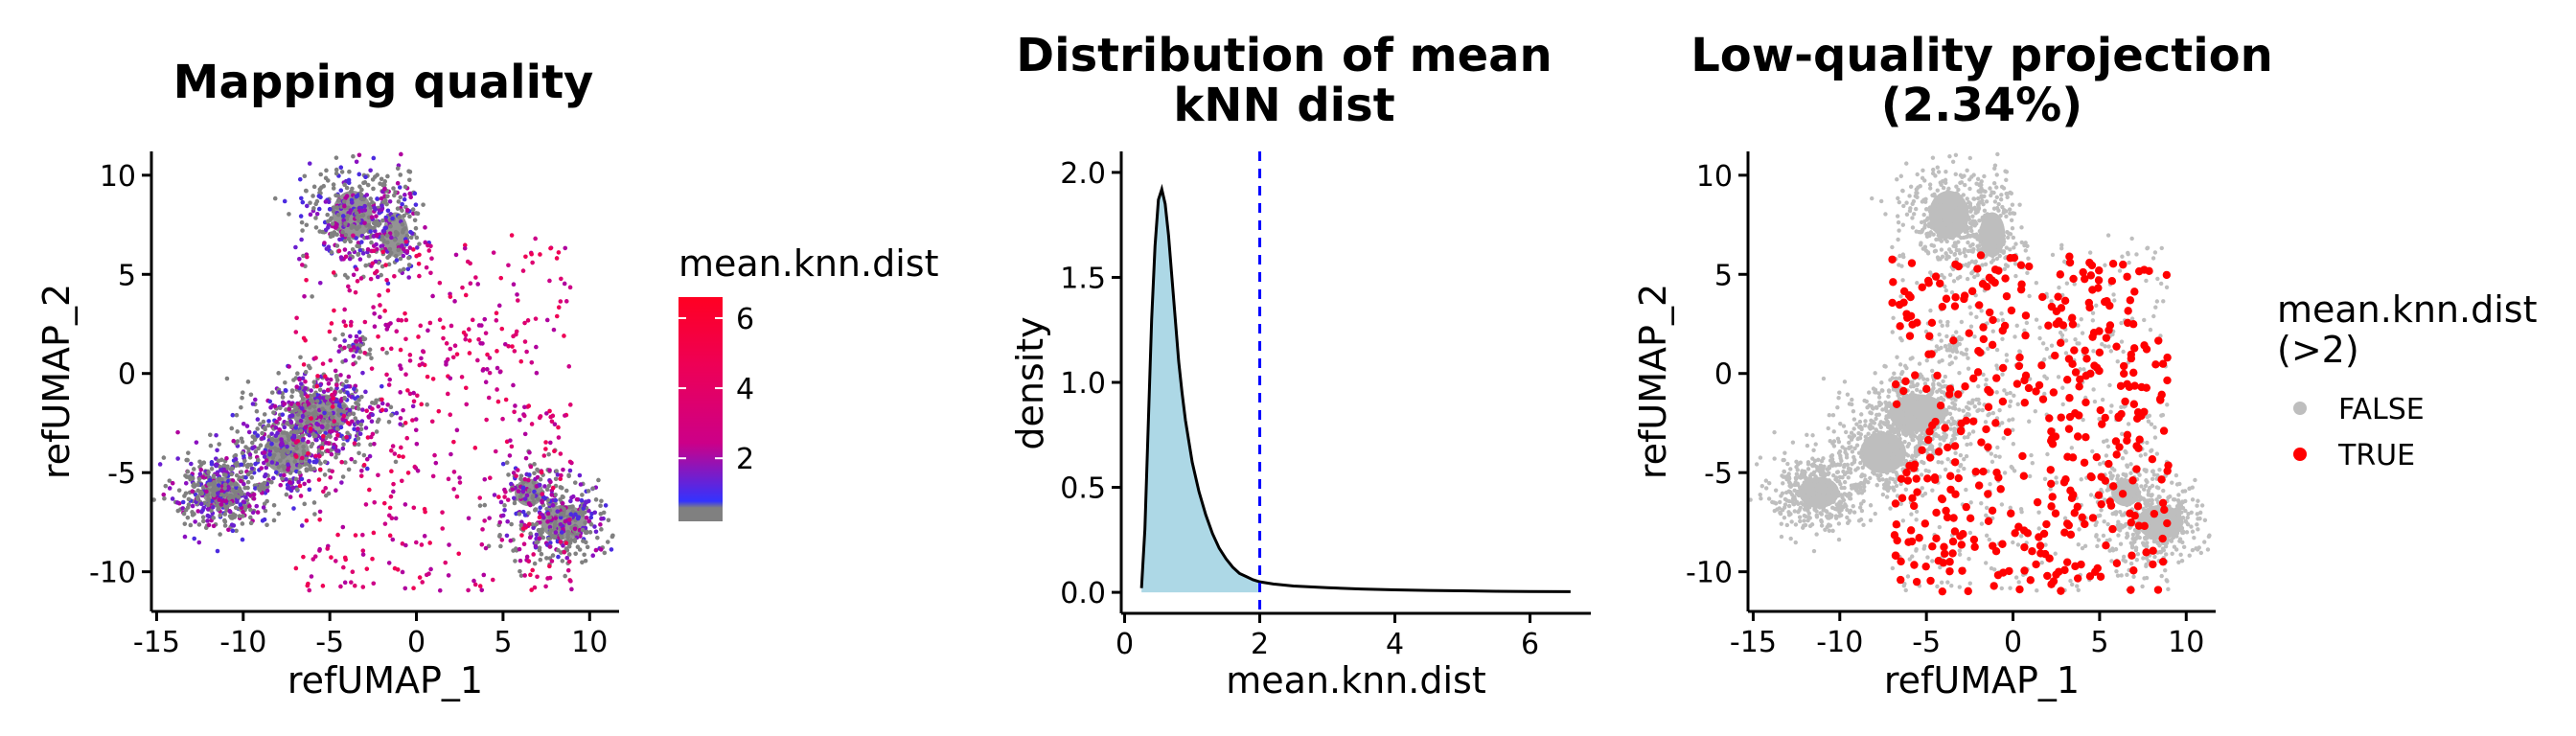 The image size is (2576, 736). Describe the element at coordinates (1083, 489) in the screenshot. I see `y-tick-label: 0.5` at that location.